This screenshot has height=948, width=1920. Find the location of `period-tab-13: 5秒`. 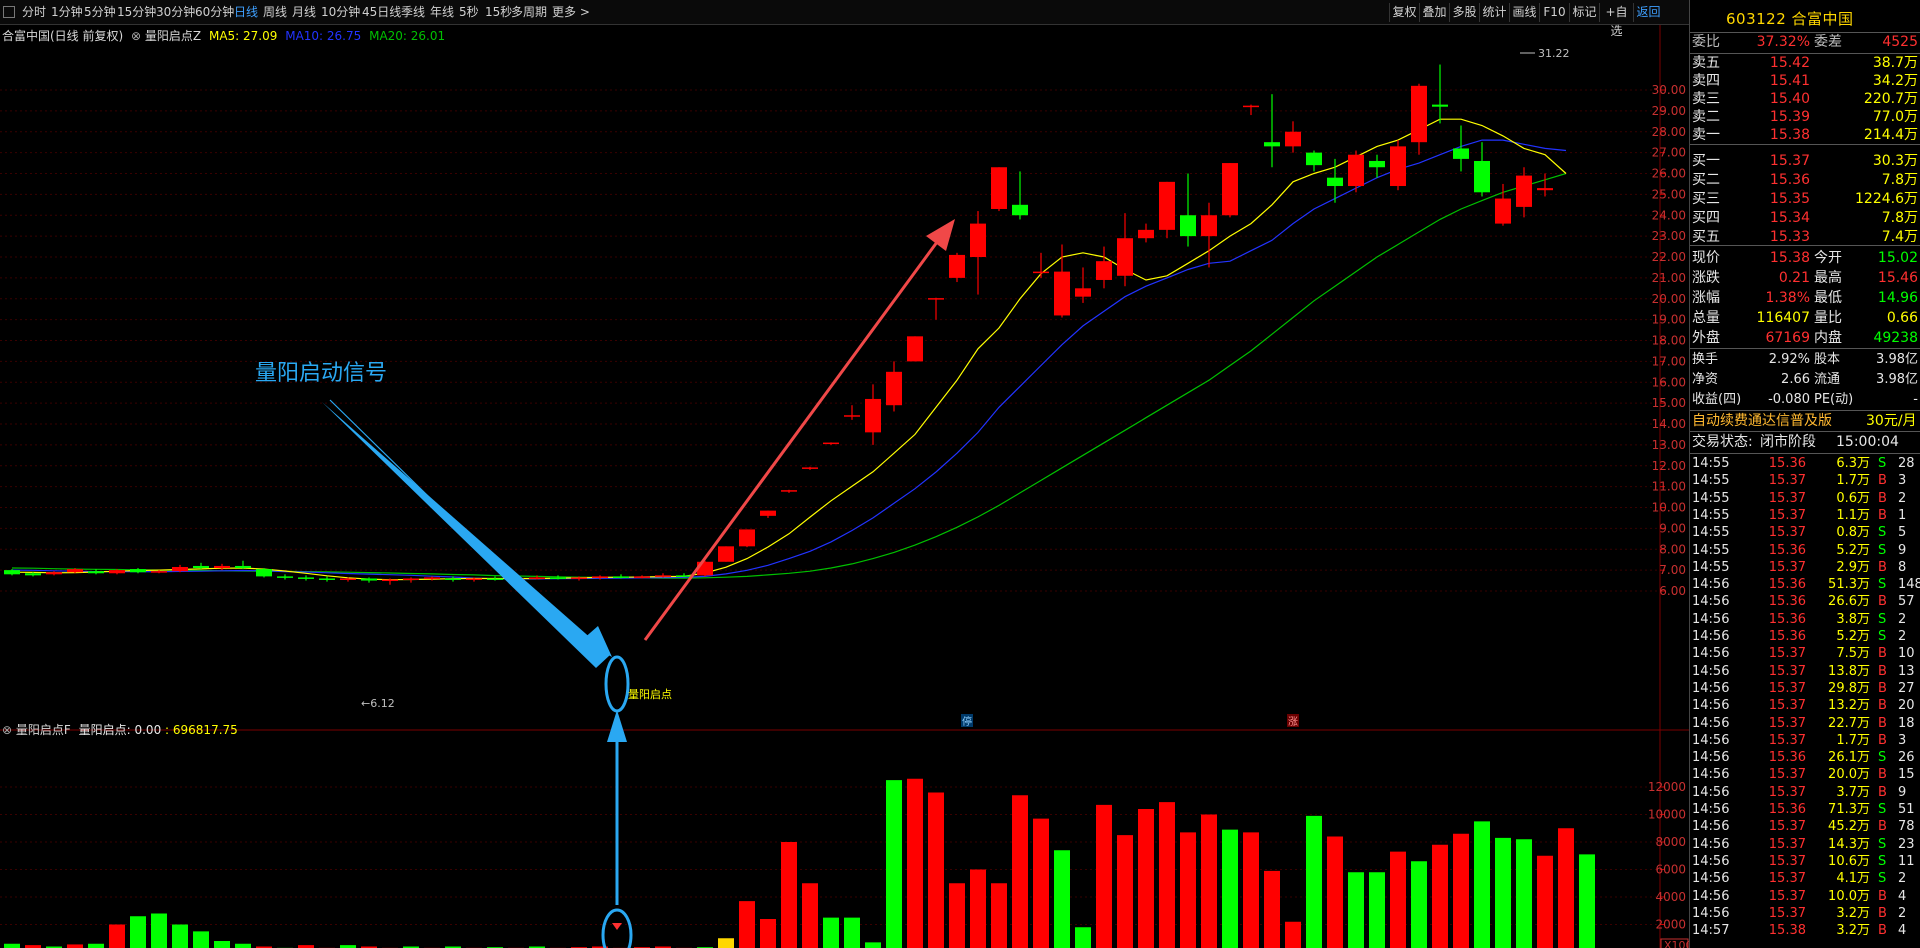

period-tab-13: 5秒 is located at coordinates (469, 12).